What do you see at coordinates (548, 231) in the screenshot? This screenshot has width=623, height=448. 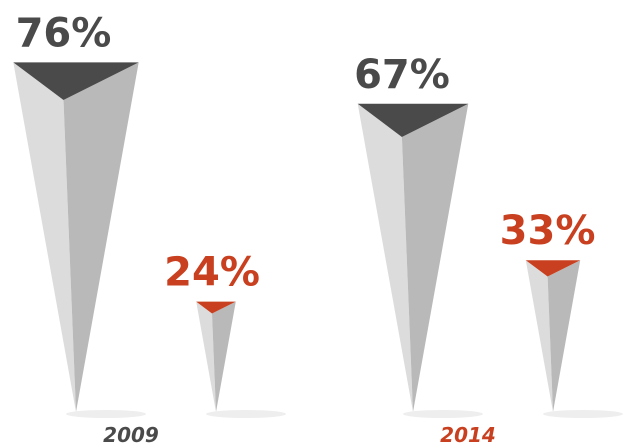 I see `value-label: 33%` at bounding box center [548, 231].